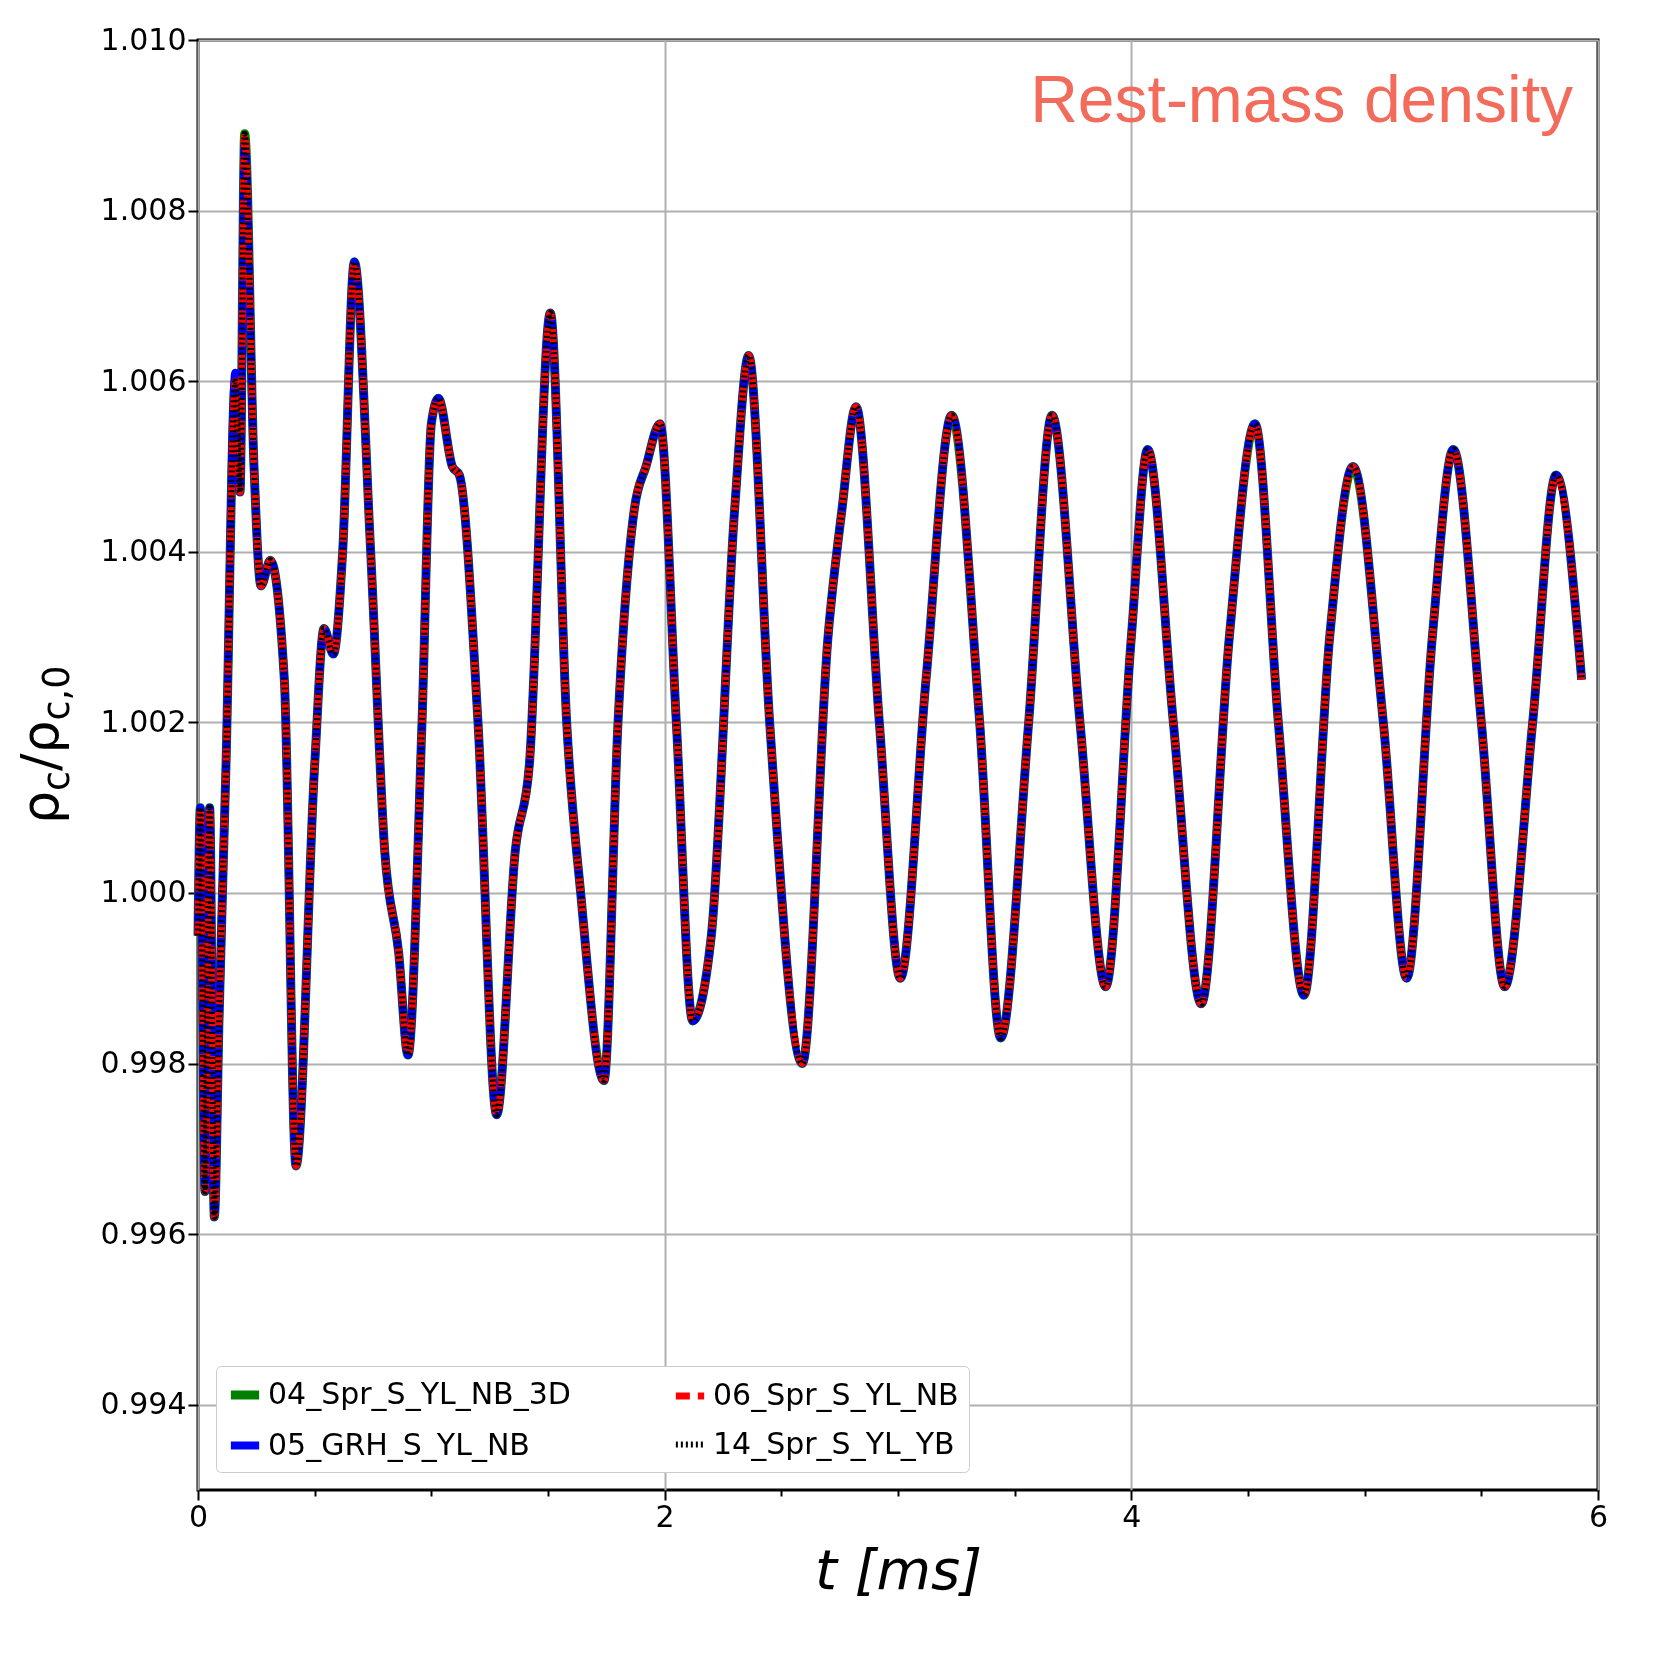 The image size is (1663, 1655). What do you see at coordinates (143, 39) in the screenshot?
I see `y-tick-label: 1.010` at bounding box center [143, 39].